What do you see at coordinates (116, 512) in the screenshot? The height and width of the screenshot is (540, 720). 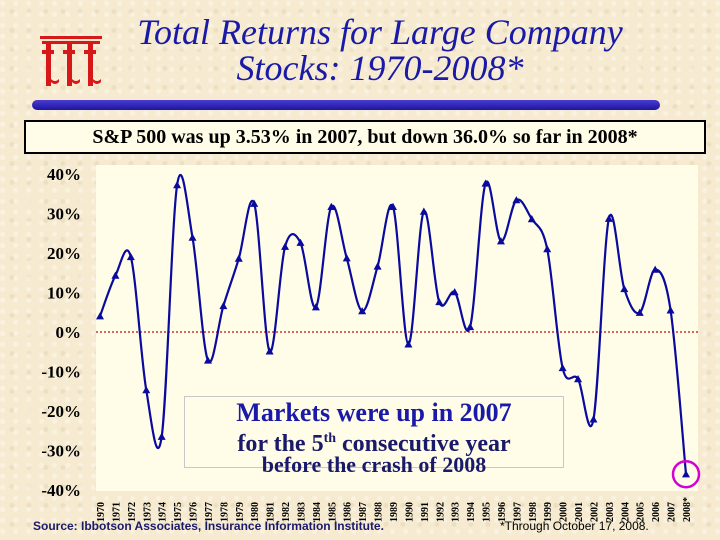 I see `x-tick-label: 1971` at bounding box center [116, 512].